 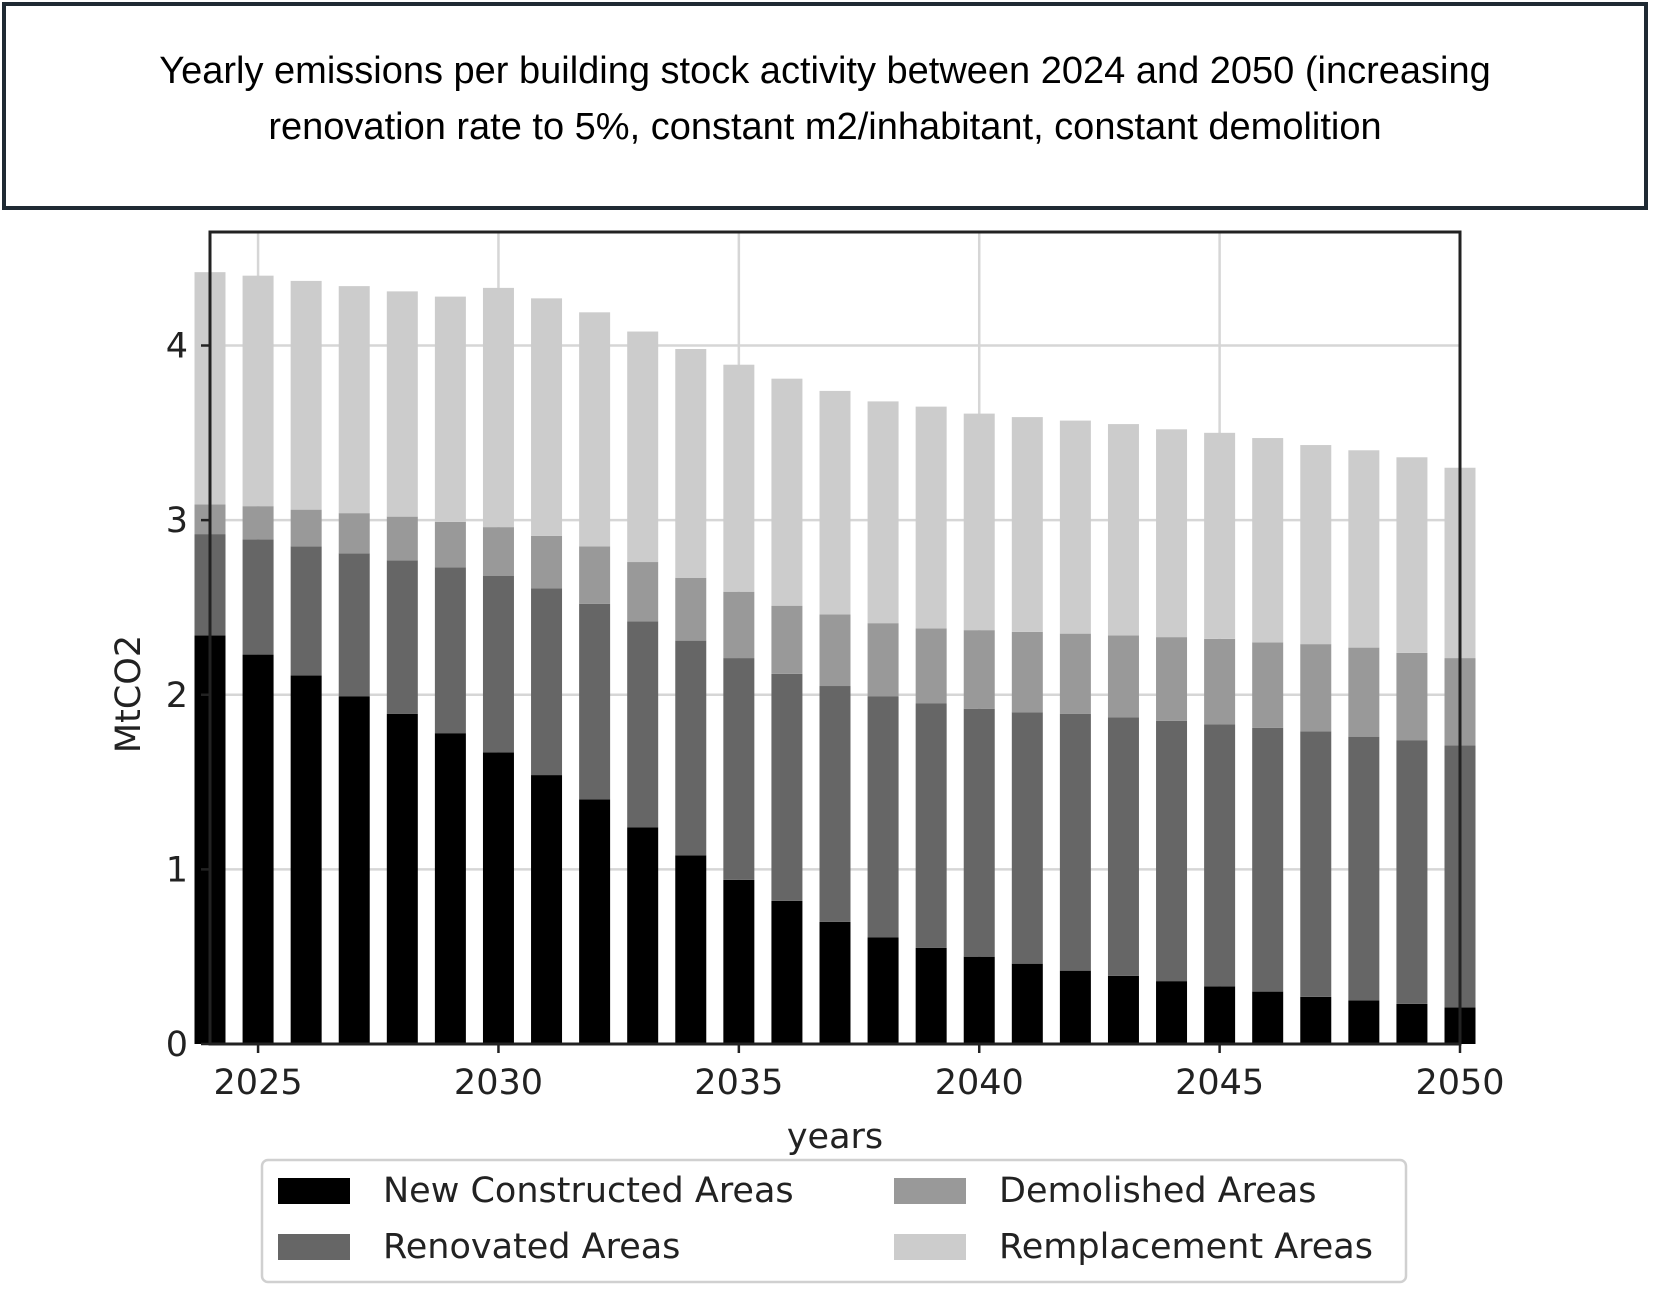 I want to click on bar-renovated-areas-2037, so click(x=835, y=804).